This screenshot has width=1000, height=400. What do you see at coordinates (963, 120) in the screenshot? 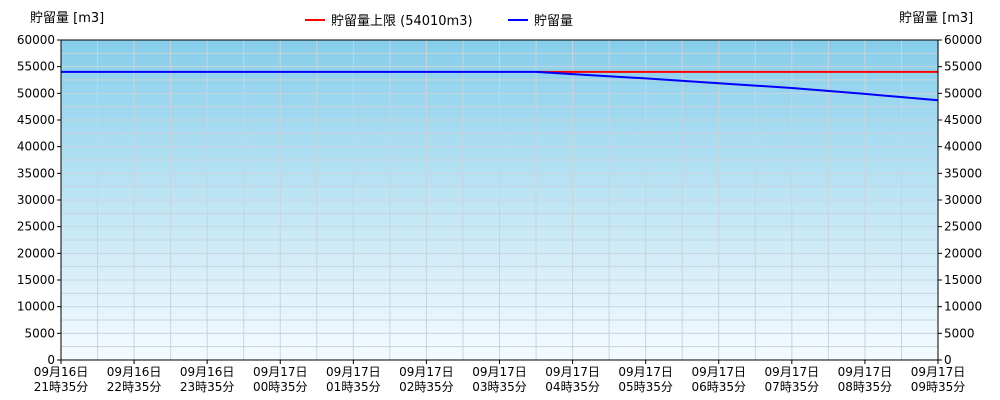
I see `y-tick-label-right: 45000` at bounding box center [963, 120].